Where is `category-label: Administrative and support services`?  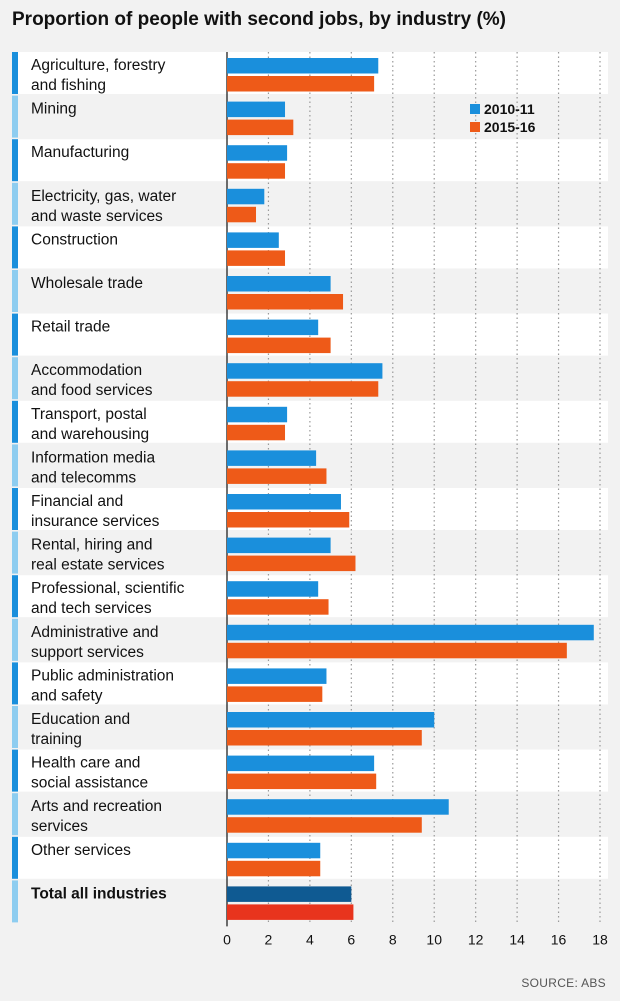 category-label: Administrative and support services is located at coordinates (95, 642).